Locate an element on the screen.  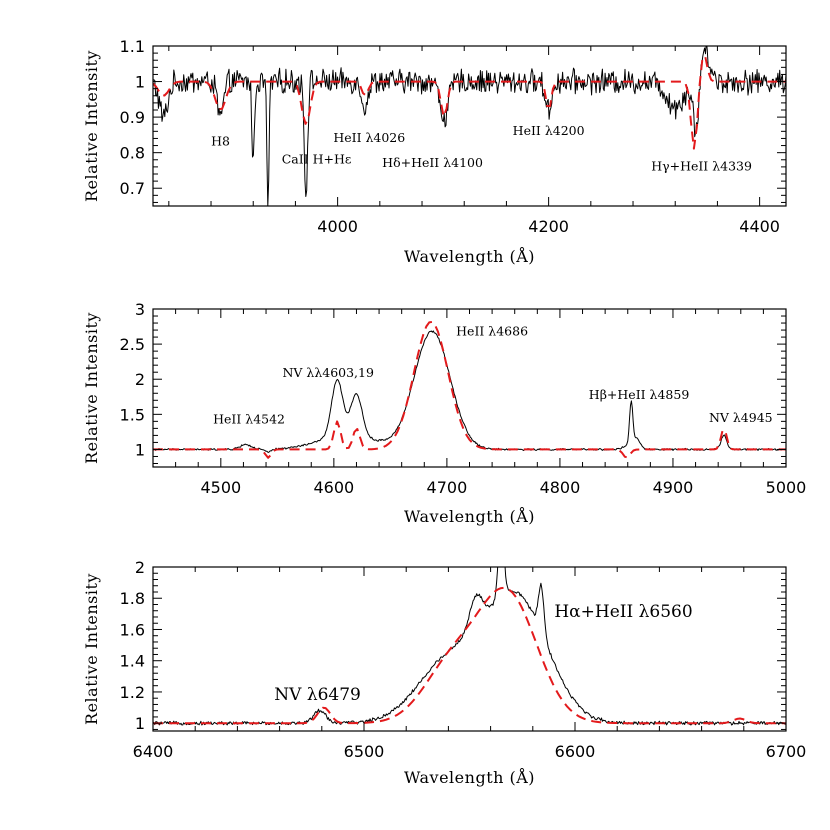
y-tick-label: 3 is located at coordinates (140, 309).